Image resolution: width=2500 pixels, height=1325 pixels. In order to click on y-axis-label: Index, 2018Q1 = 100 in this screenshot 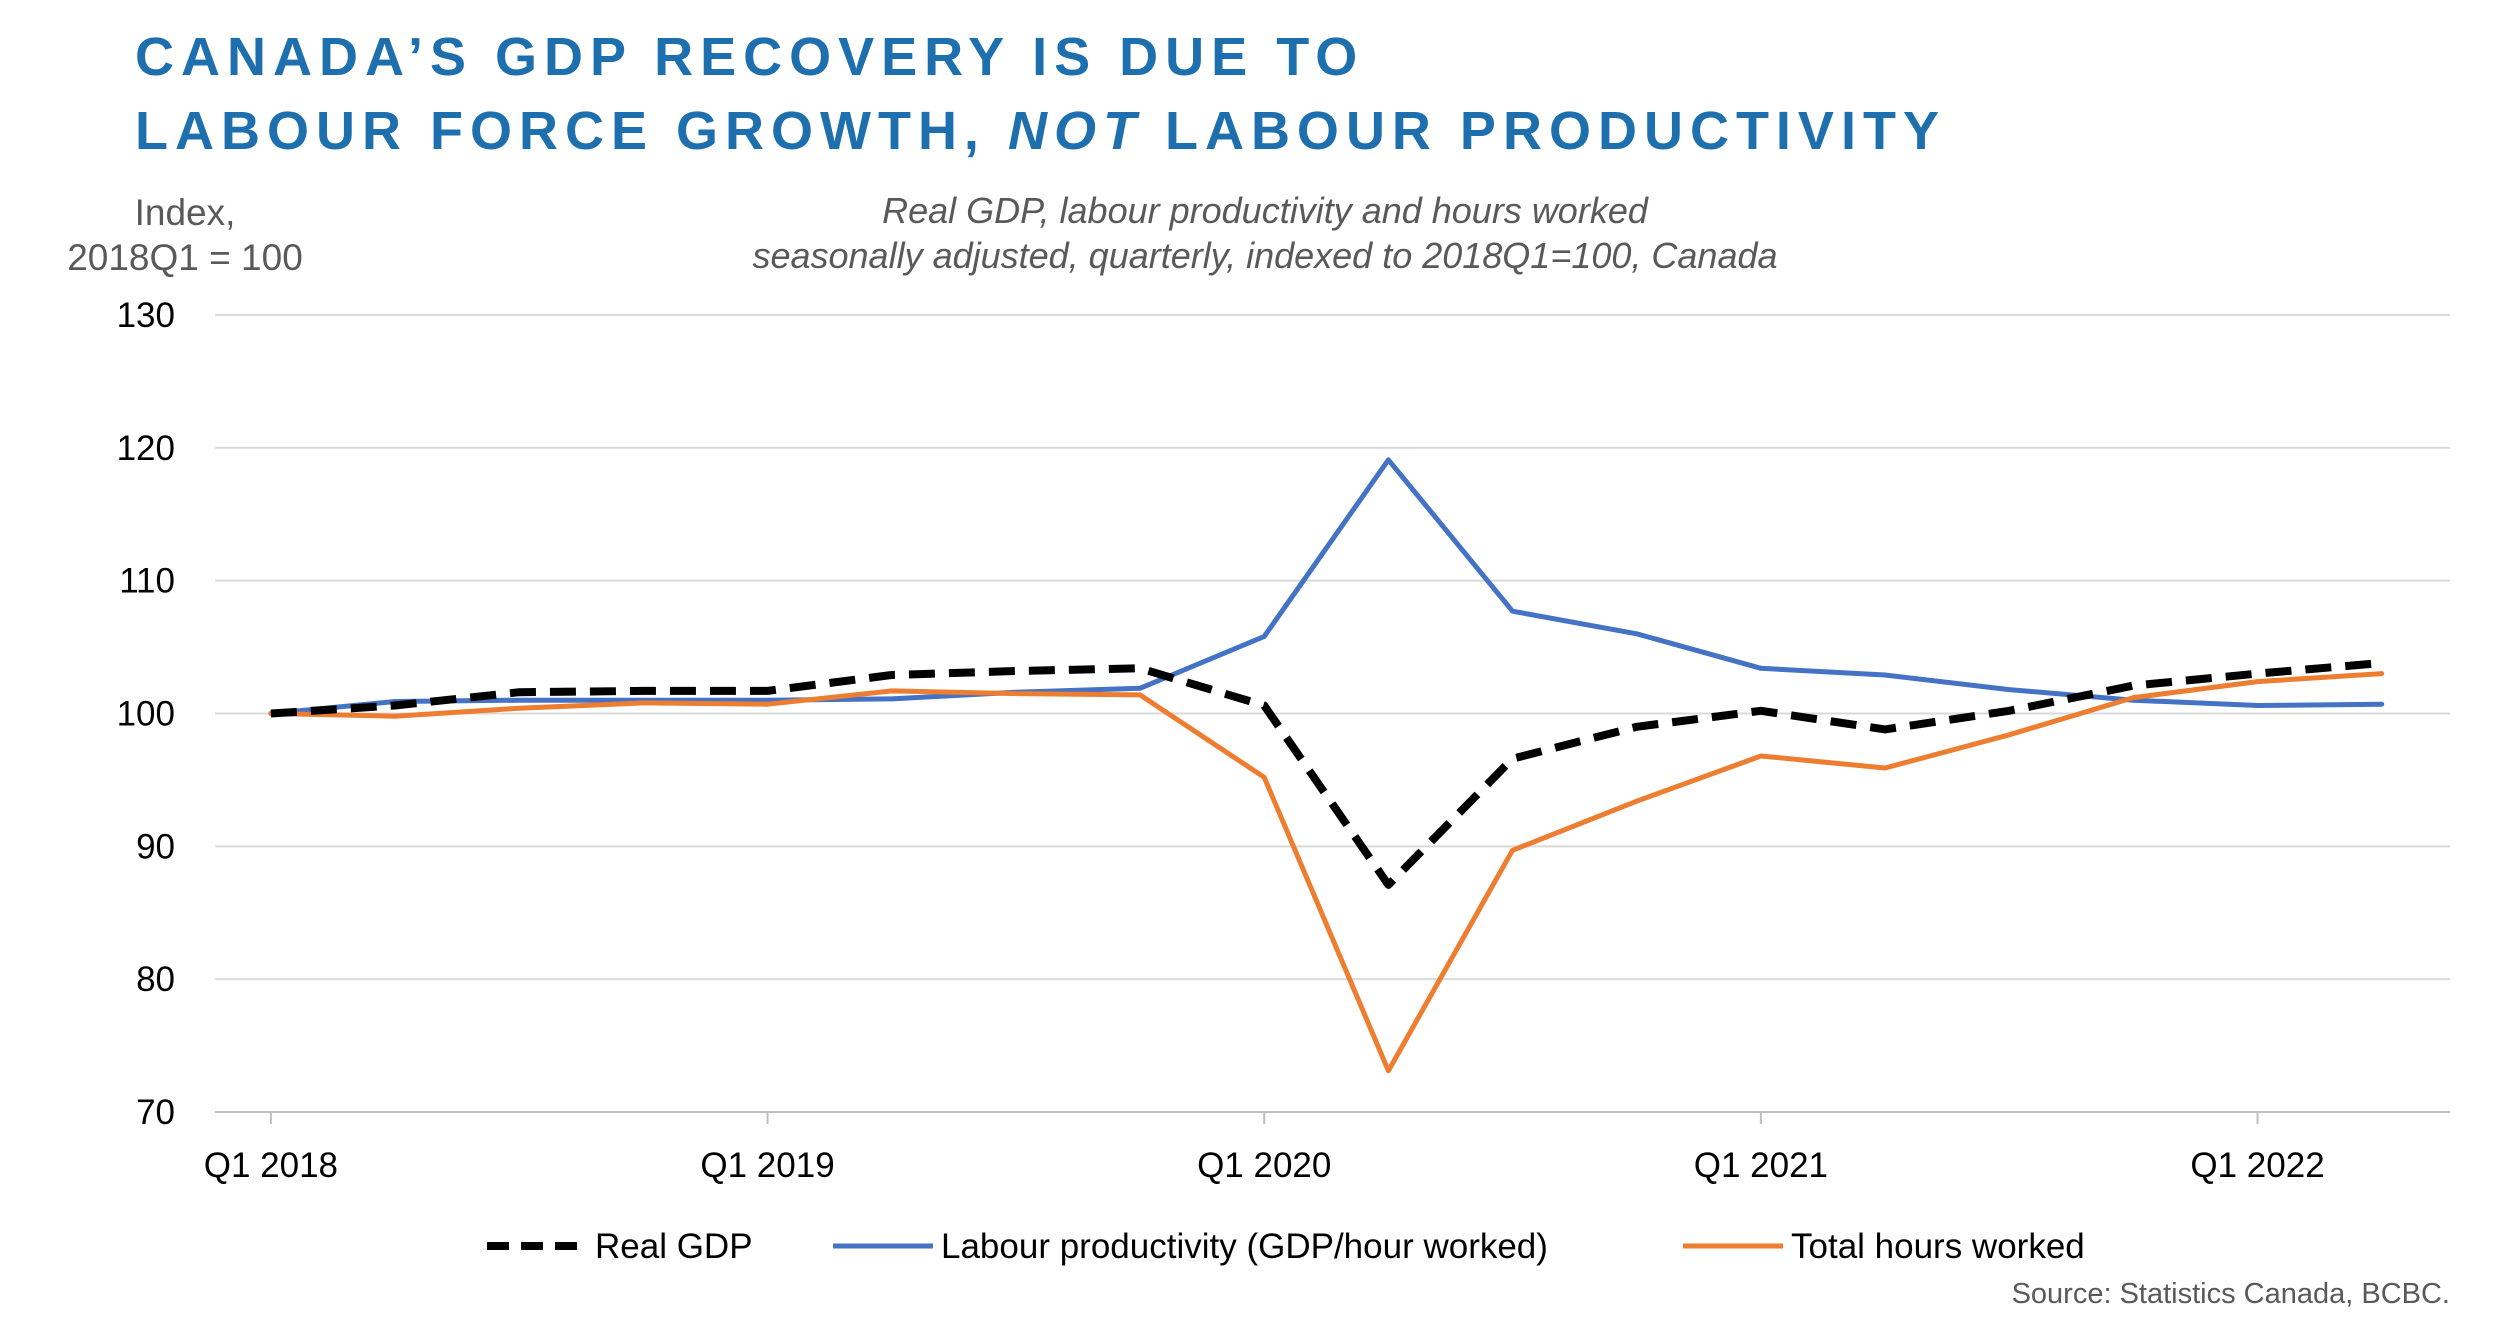, I will do `click(185, 235)`.